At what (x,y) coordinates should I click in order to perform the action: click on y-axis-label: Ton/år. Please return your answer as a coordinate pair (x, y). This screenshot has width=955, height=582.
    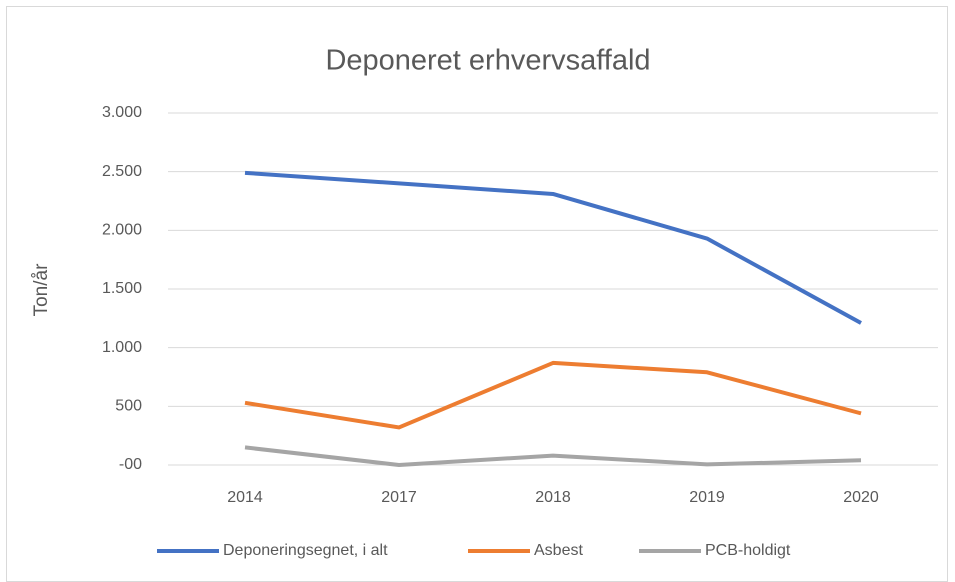
    Looking at the image, I should click on (41, 289).